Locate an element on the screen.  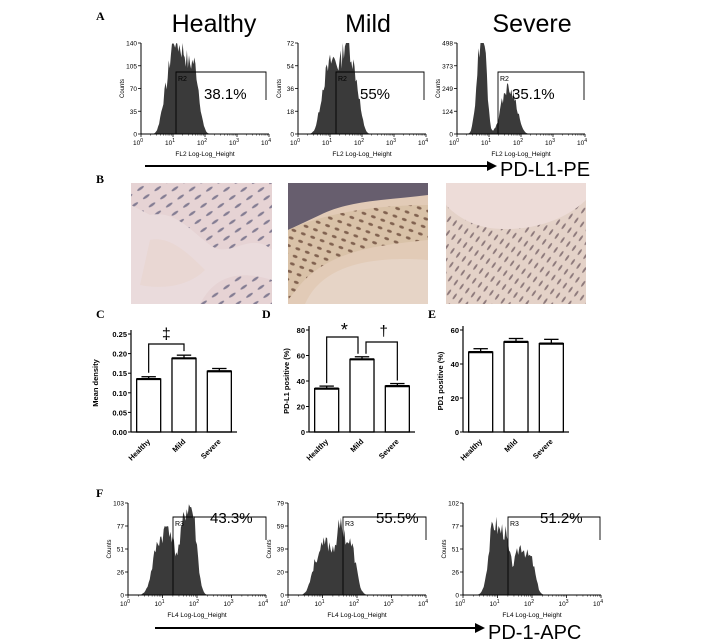
y-axis-label: Counts is located at coordinates (445, 548).